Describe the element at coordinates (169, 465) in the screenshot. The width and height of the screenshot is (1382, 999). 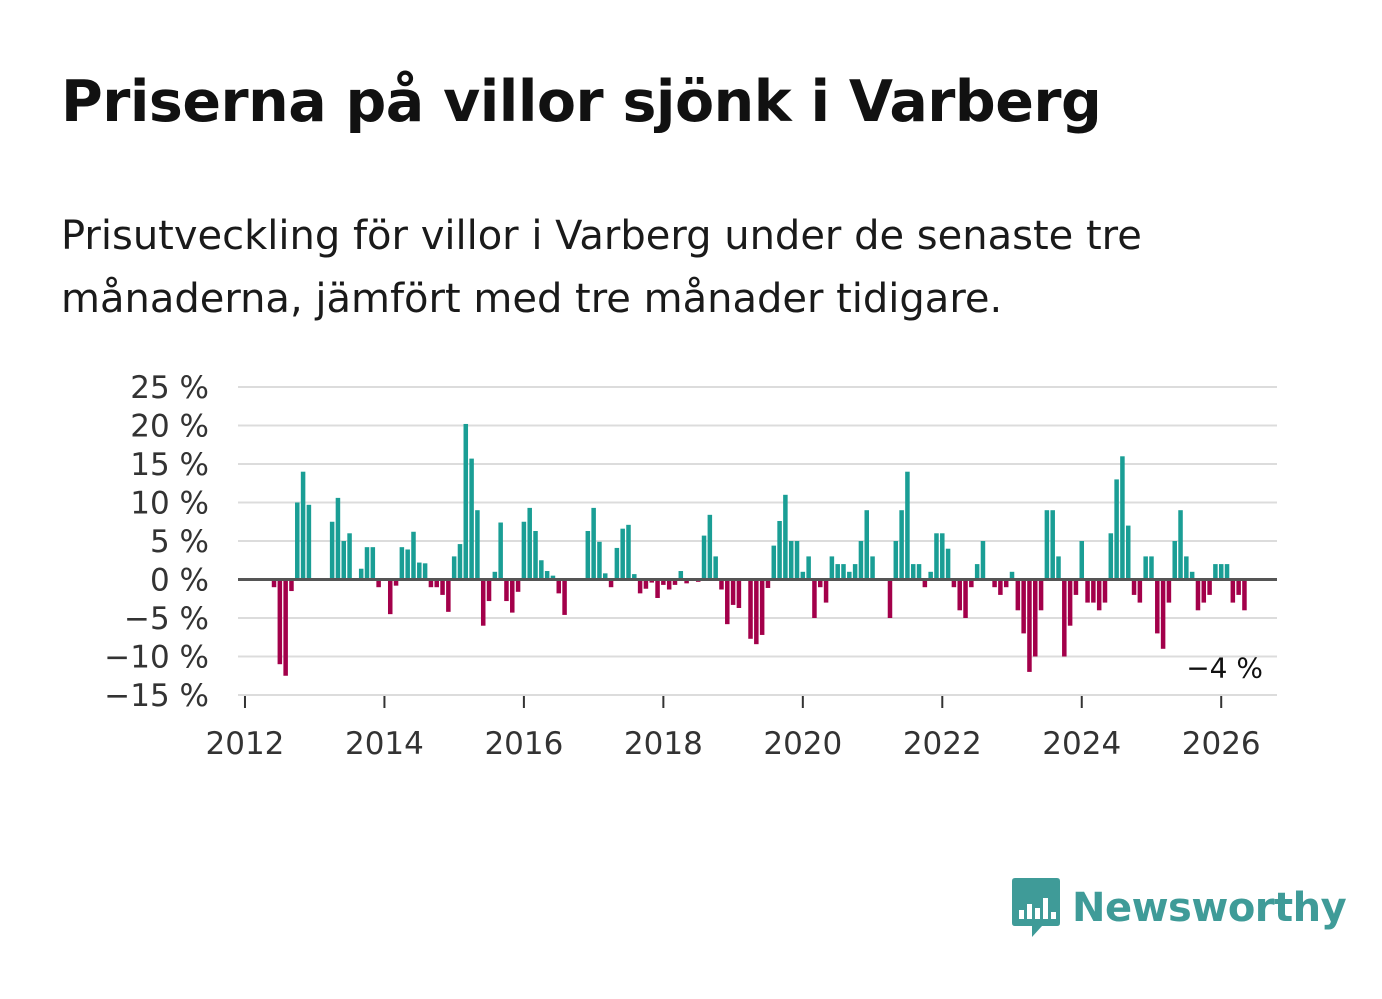
I see `y-tick-label: 15 %` at that location.